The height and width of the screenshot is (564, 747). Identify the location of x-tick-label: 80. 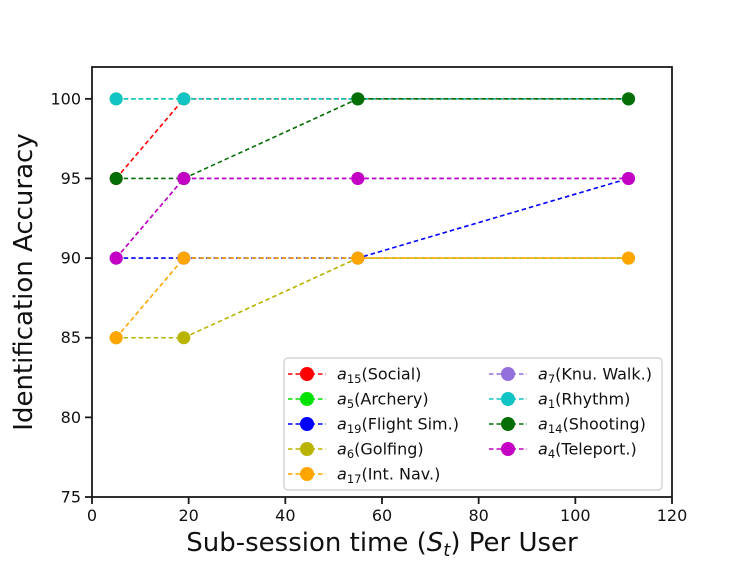
(478, 515).